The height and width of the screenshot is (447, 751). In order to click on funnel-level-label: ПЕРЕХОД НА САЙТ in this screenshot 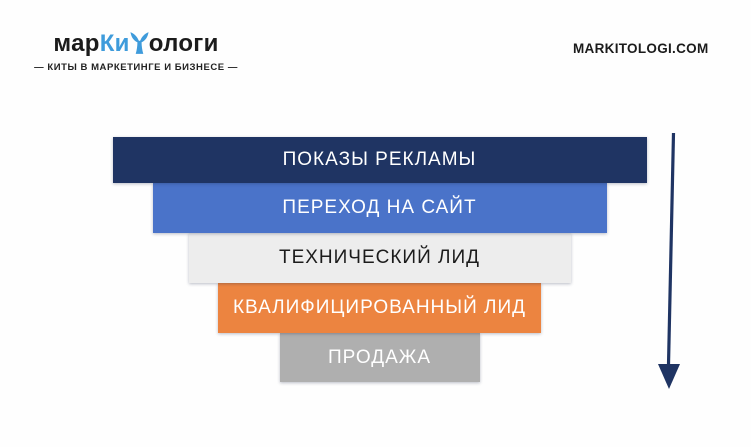, I will do `click(379, 207)`.